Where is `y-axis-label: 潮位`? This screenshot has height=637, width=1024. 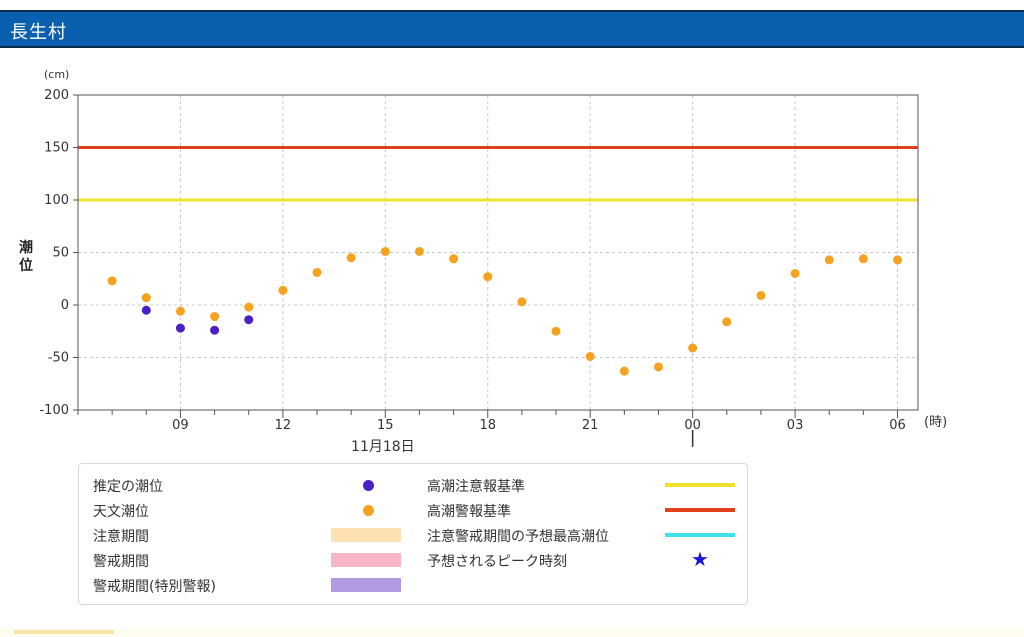 y-axis-label: 潮位 is located at coordinates (26, 256).